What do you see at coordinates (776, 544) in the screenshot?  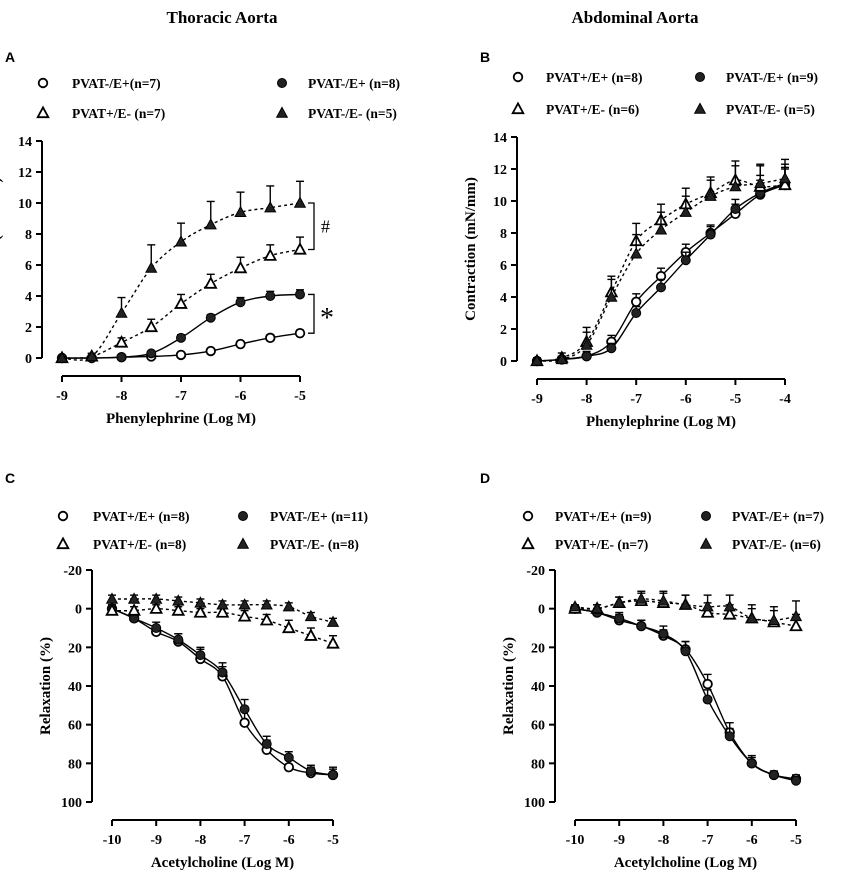 I see `legend-label: PVAT-/E- (n=6)` at bounding box center [776, 544].